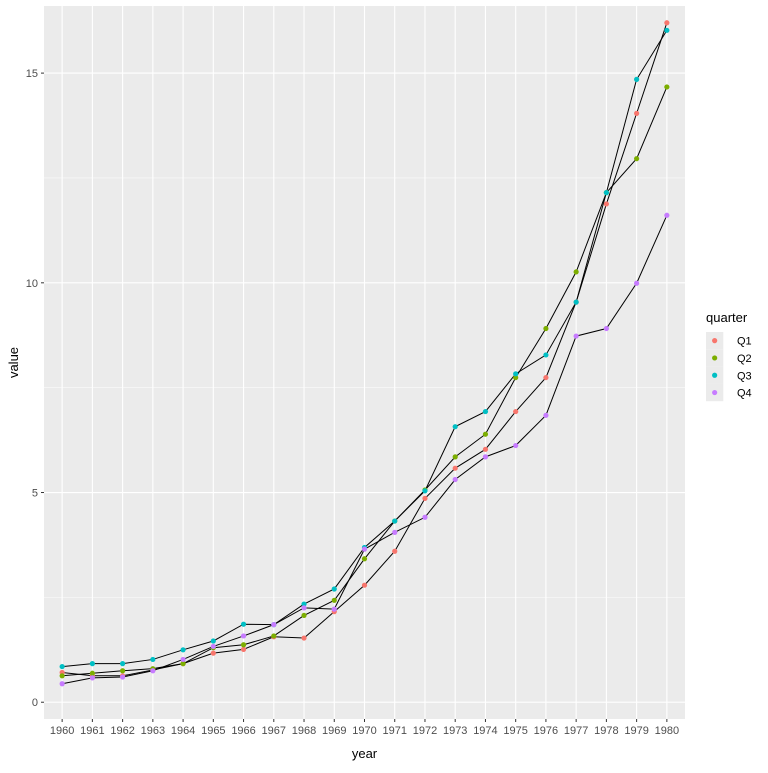 The height and width of the screenshot is (773, 768). I want to click on legend-label-q4: Q4, so click(744, 394).